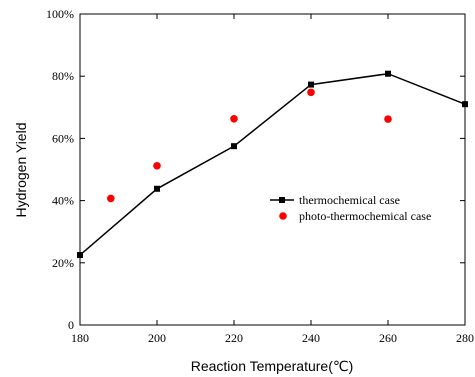 The width and height of the screenshot is (475, 377). Describe the element at coordinates (71, 325) in the screenshot. I see `y-tick-label: 0` at that location.